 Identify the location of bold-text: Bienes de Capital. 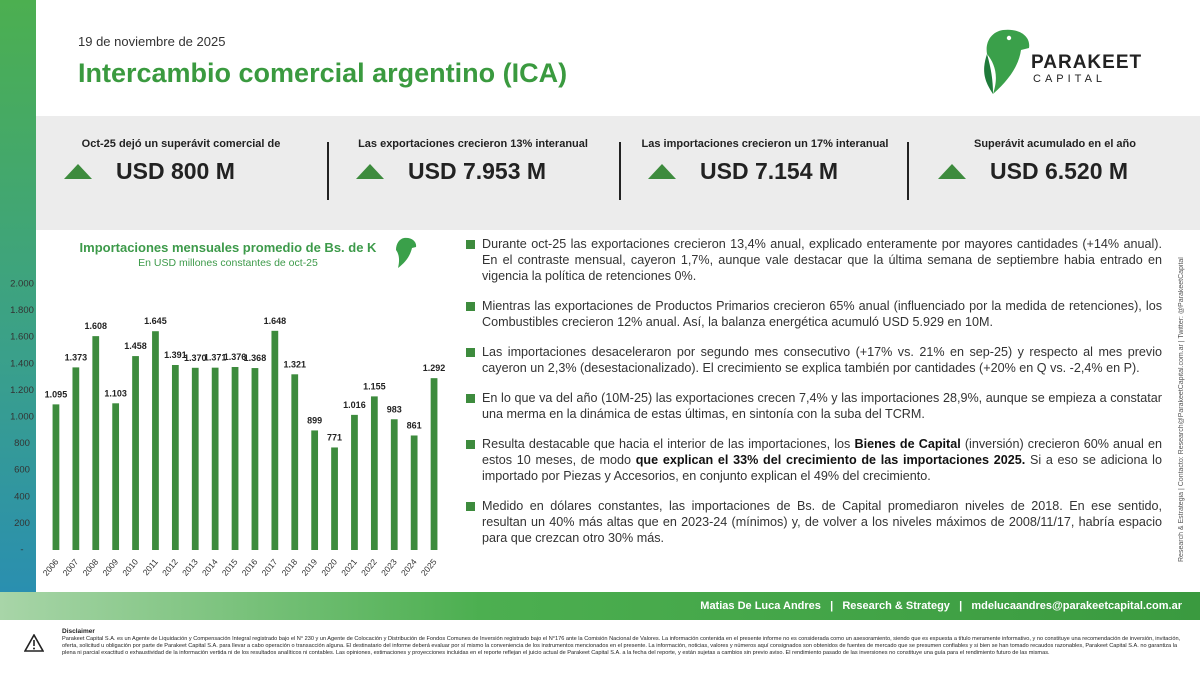
(907, 444).